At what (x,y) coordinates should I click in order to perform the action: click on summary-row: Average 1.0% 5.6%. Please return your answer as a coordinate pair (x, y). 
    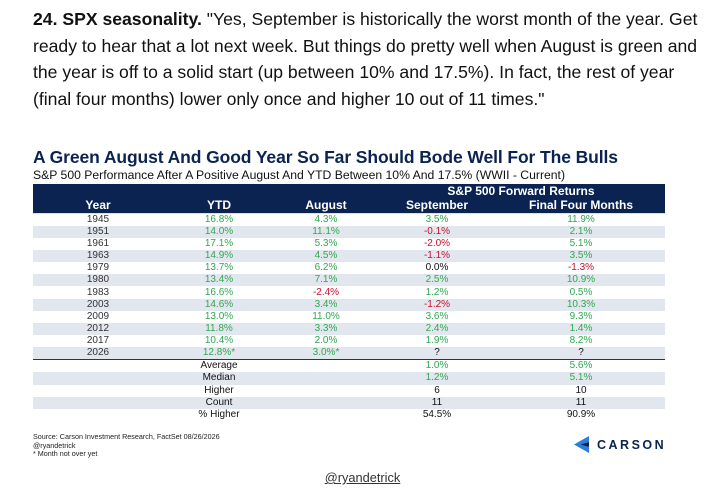
    Looking at the image, I should click on (349, 366).